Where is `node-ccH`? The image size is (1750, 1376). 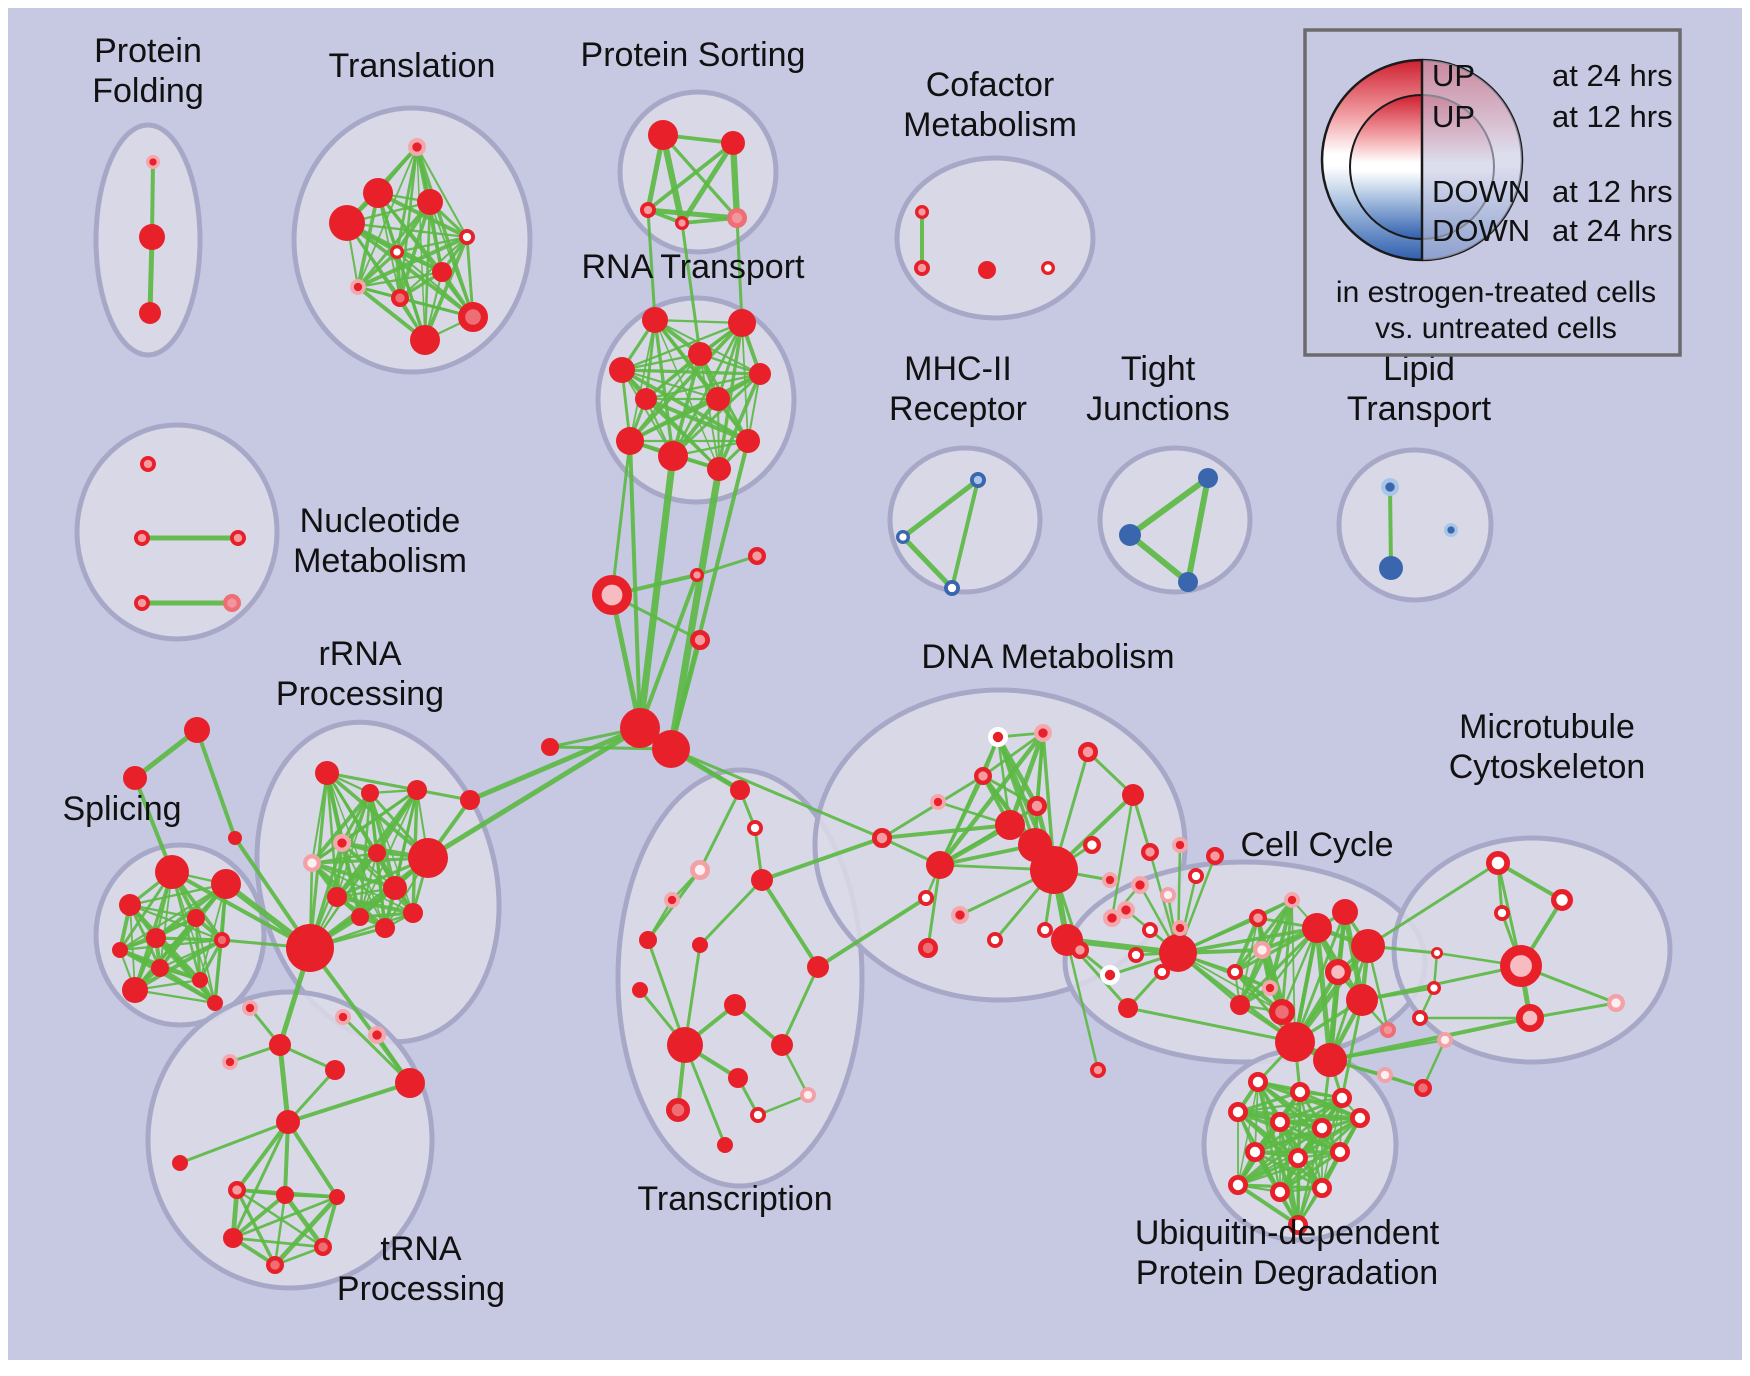 node-ccH is located at coordinates (1178, 953).